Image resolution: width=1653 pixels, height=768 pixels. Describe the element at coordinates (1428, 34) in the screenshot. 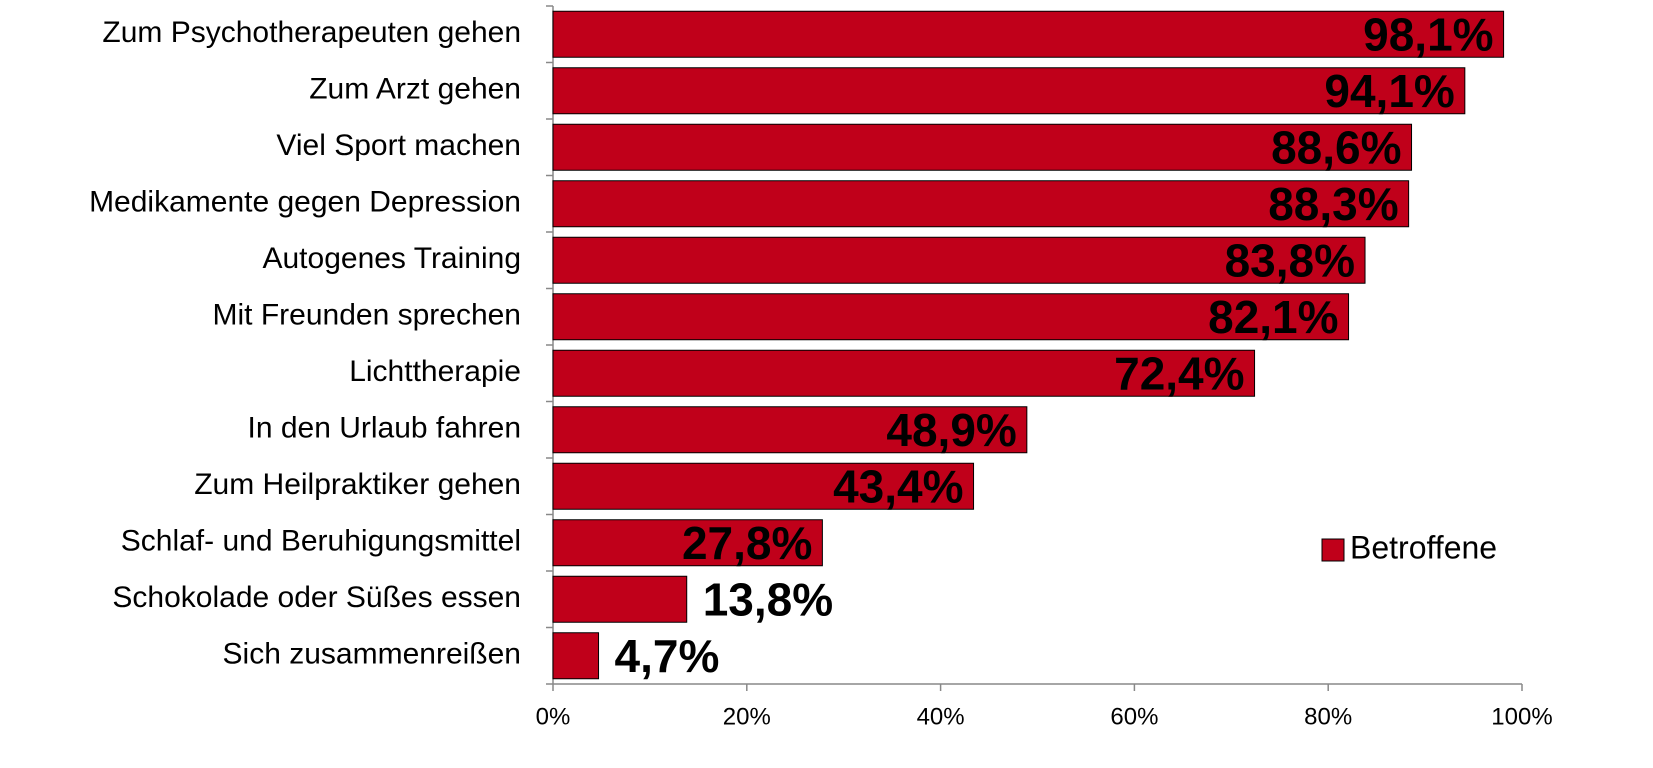

I see `value-label: 98,1%` at that location.